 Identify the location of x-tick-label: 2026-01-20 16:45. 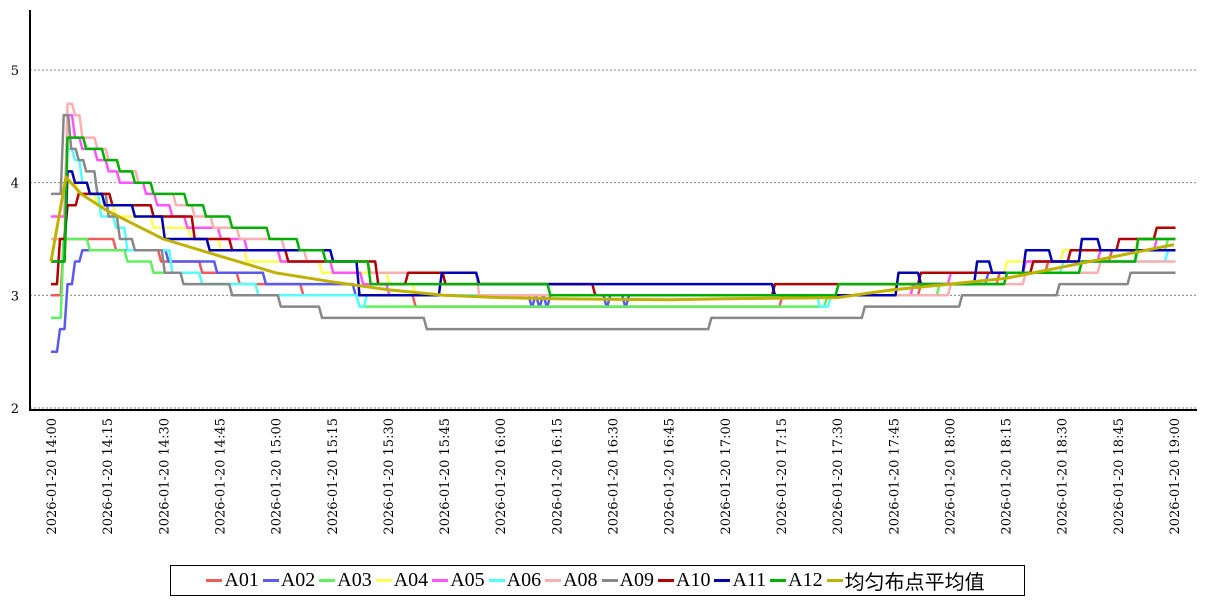
(670, 476).